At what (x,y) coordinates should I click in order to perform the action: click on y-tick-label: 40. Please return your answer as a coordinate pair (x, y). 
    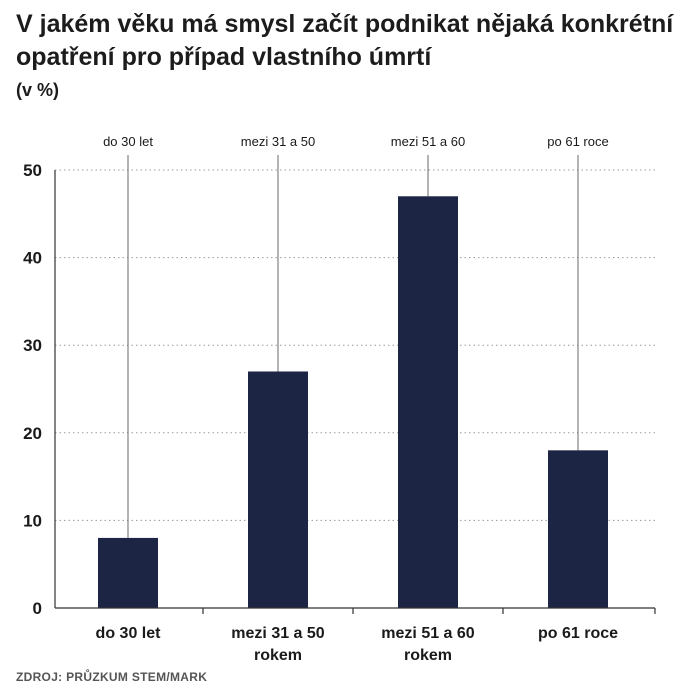
    Looking at the image, I should click on (32, 258).